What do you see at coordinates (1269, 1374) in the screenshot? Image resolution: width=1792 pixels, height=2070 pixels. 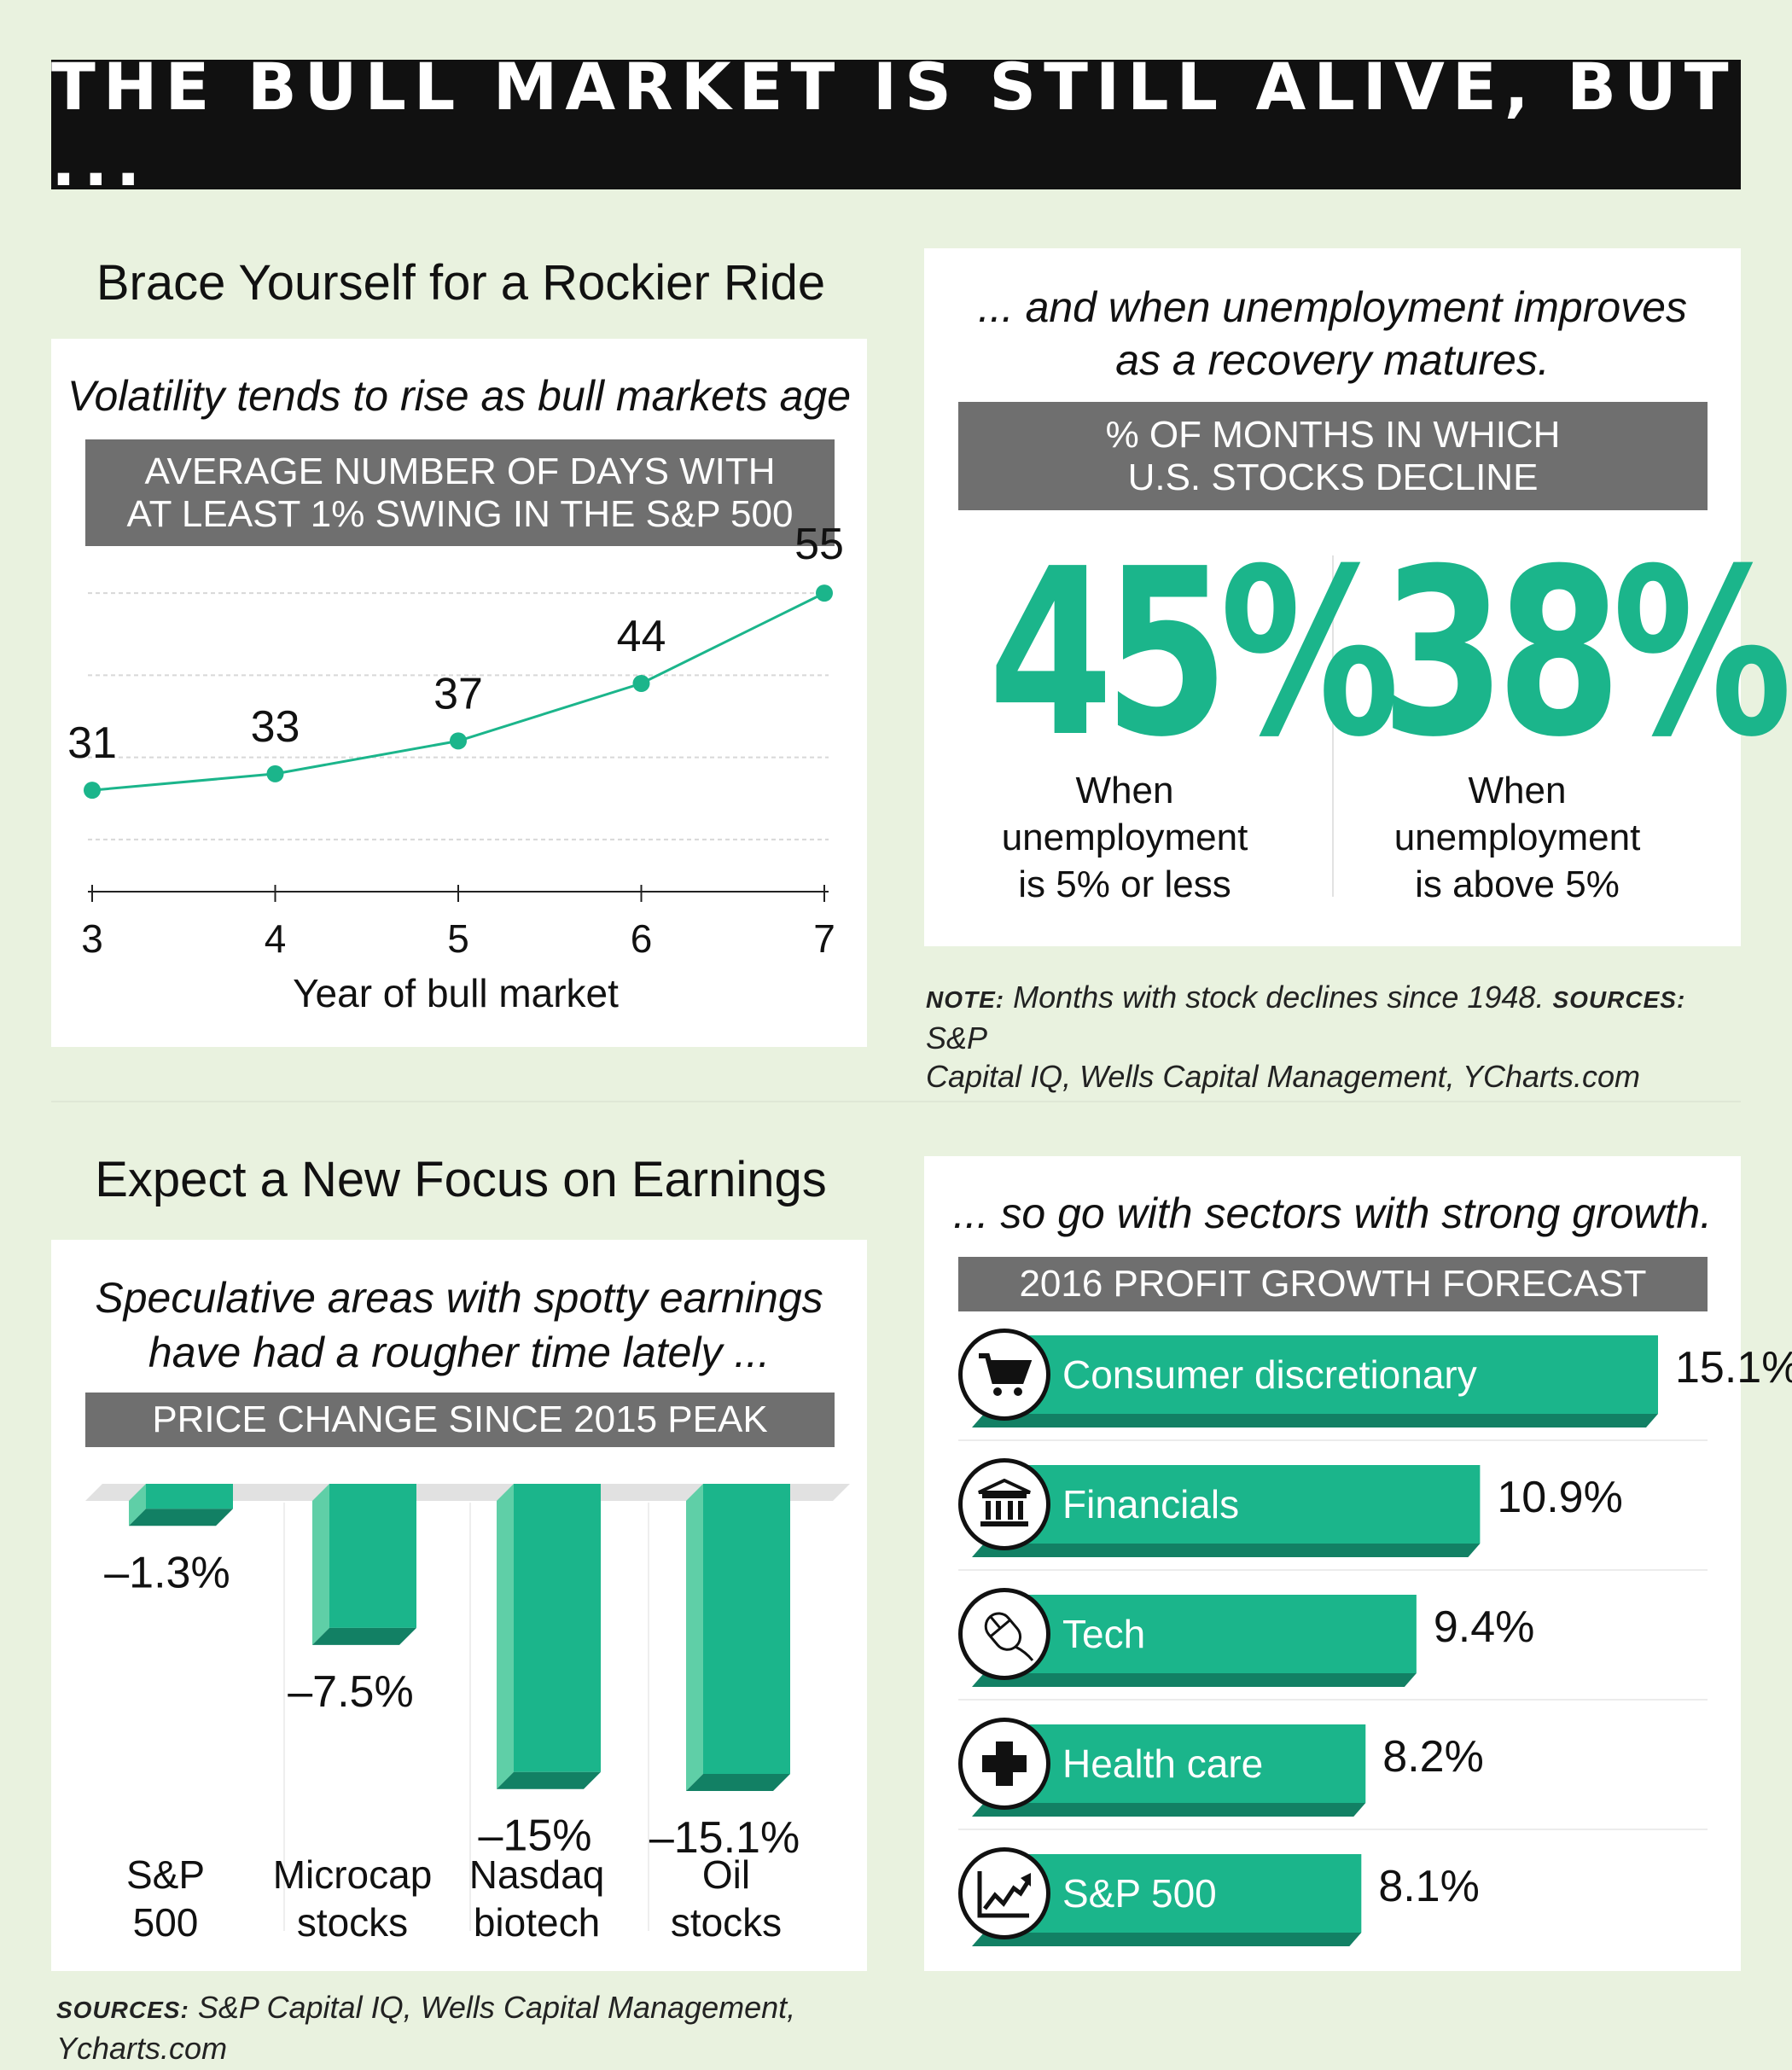 I see `growth-bar-label: Consumer discretionary` at bounding box center [1269, 1374].